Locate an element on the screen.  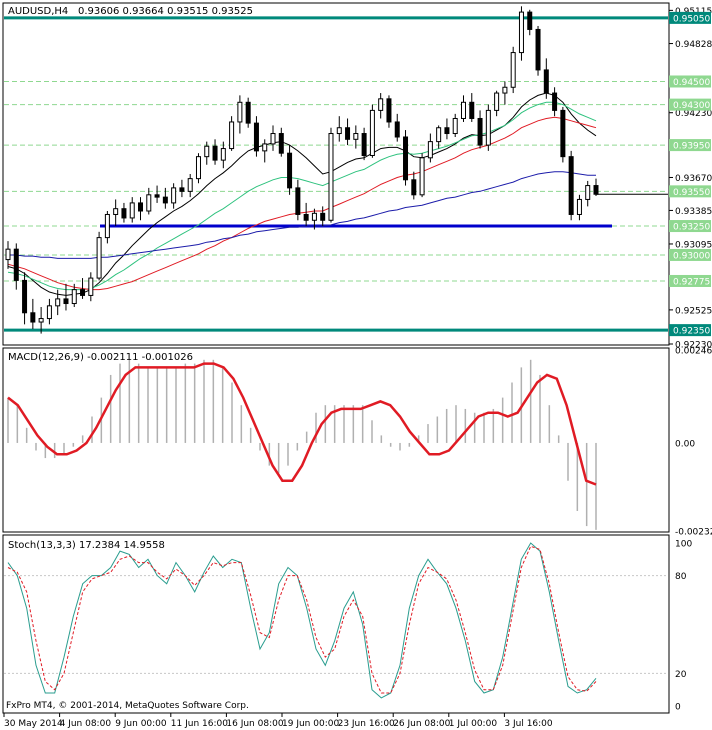
price-tick-label: 0.92230 is located at coordinates (693, 346).